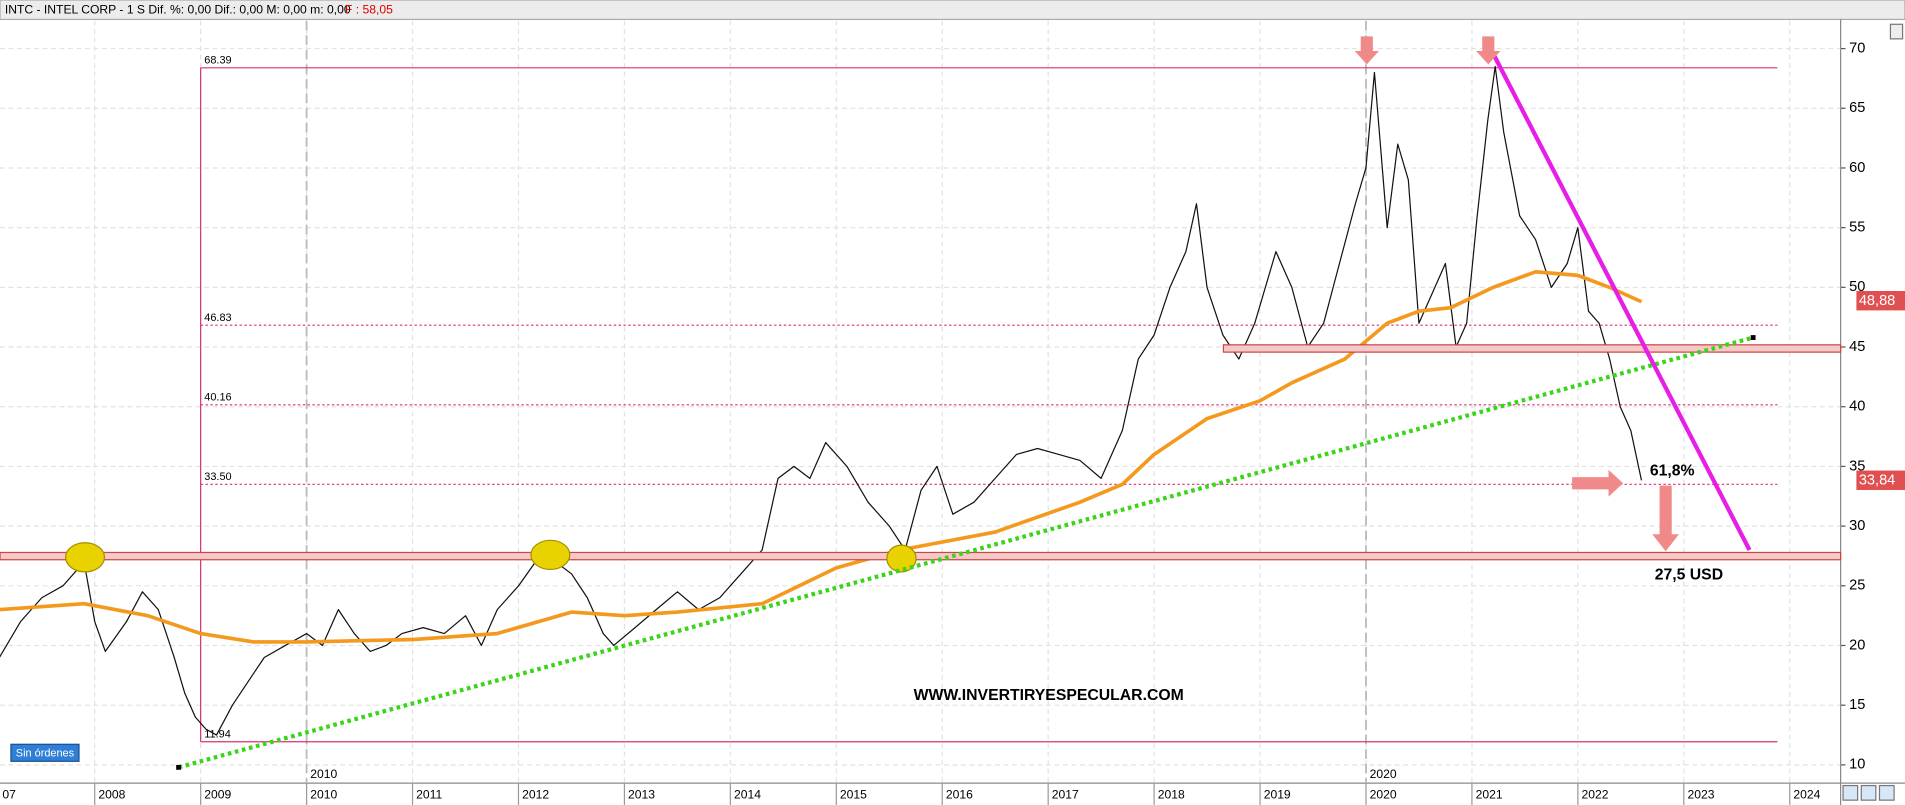 The image size is (1905, 805). Describe the element at coordinates (429, 794) in the screenshot. I see `x-tick-label: 2011` at that location.